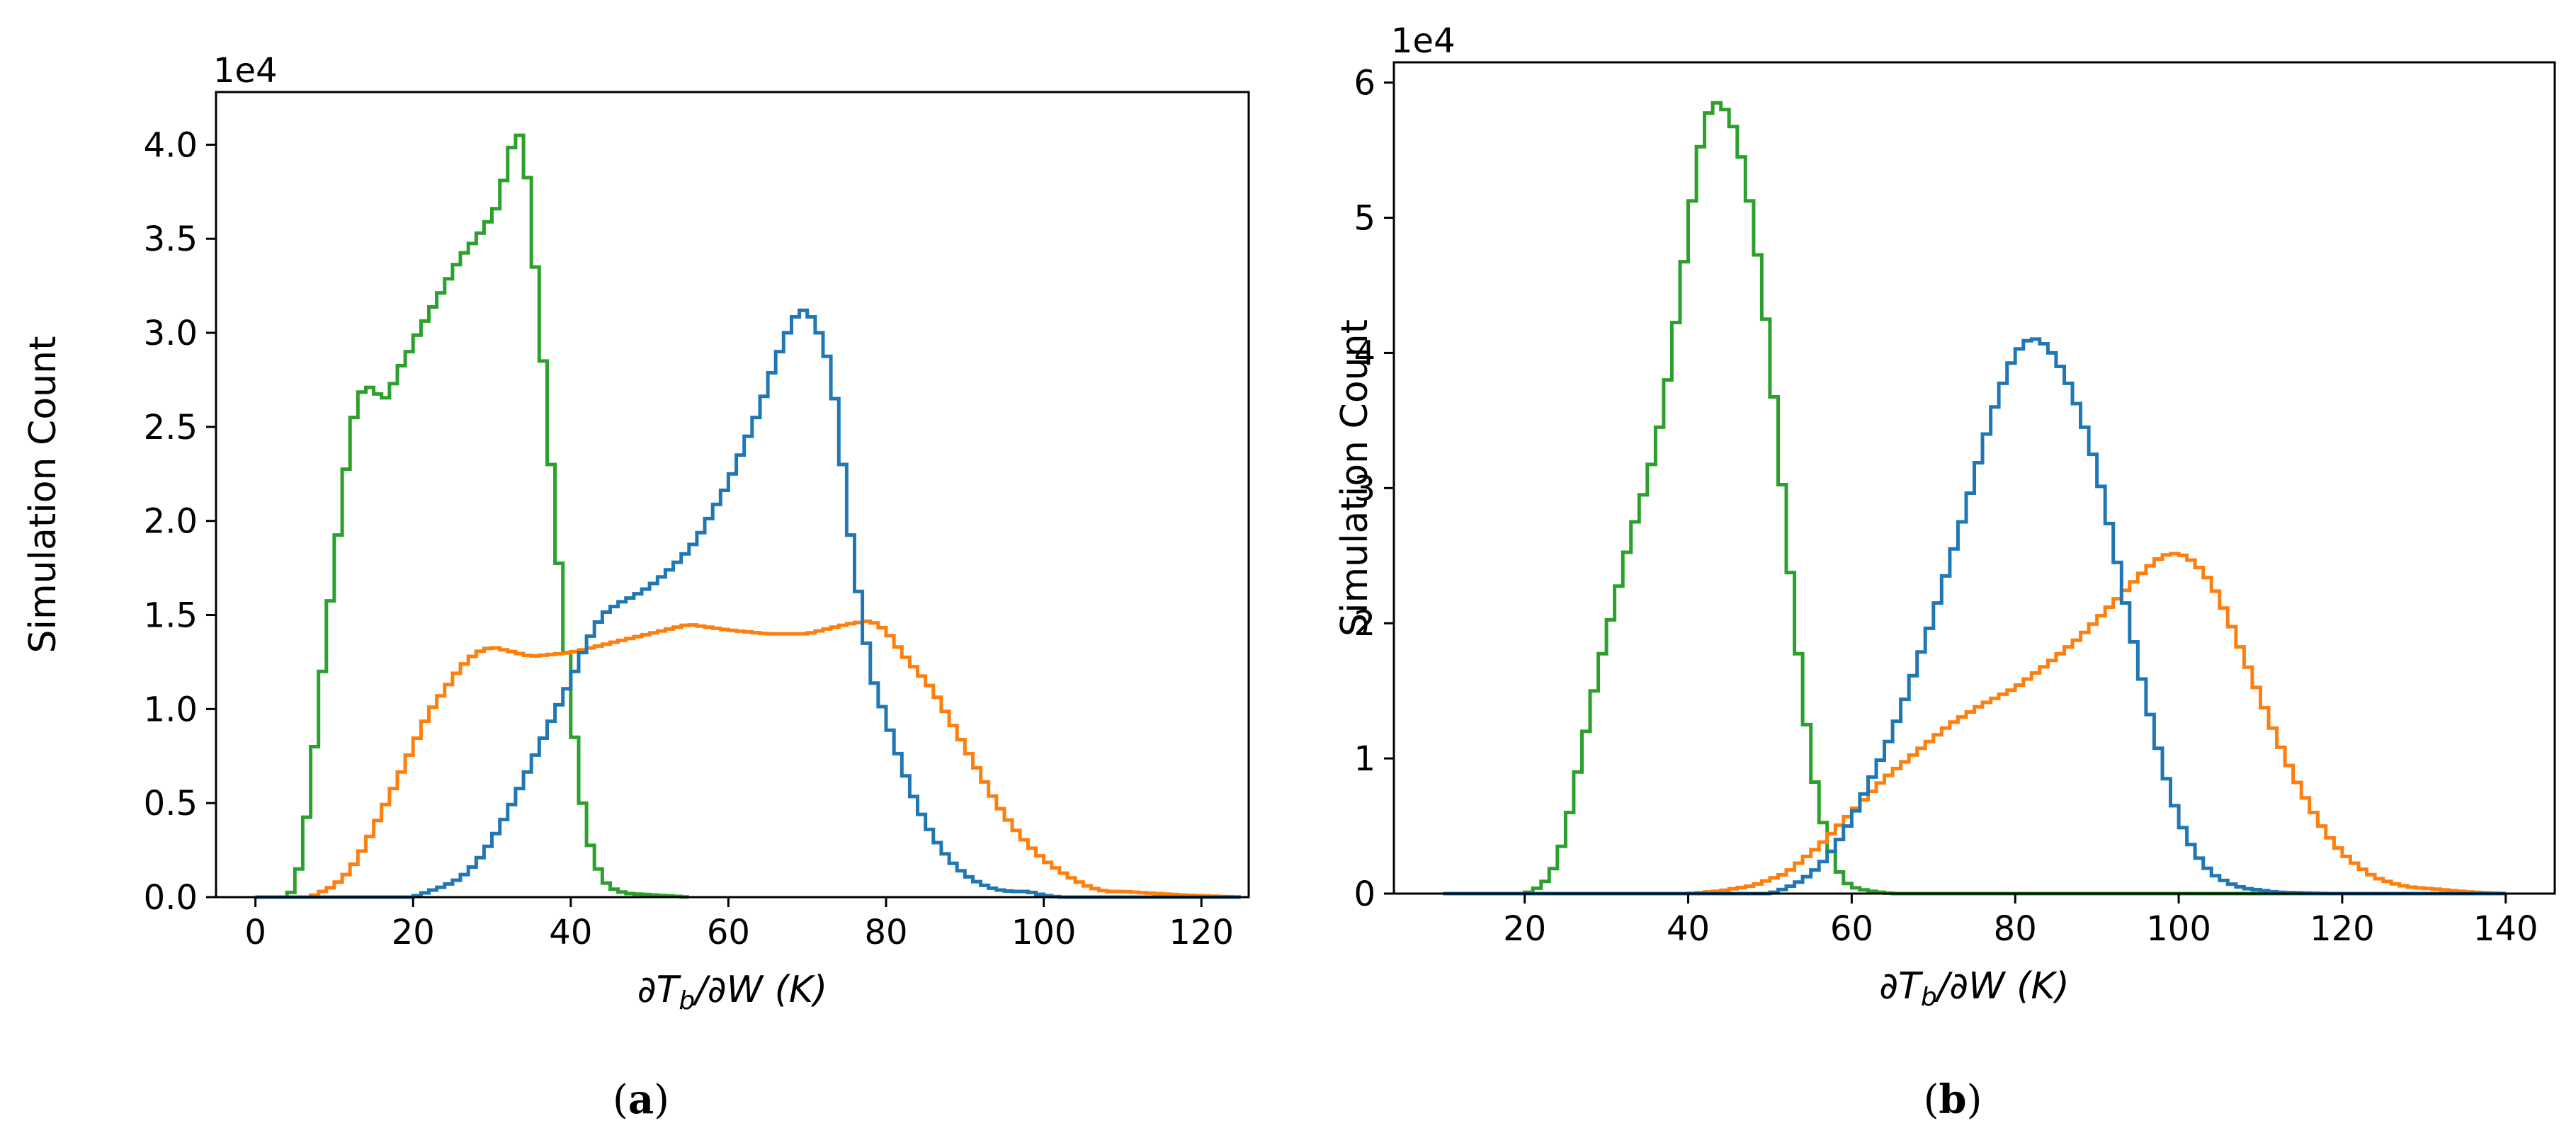  What do you see at coordinates (171, 522) in the screenshot?
I see `panel-a-y-tick-label: 2.0` at bounding box center [171, 522].